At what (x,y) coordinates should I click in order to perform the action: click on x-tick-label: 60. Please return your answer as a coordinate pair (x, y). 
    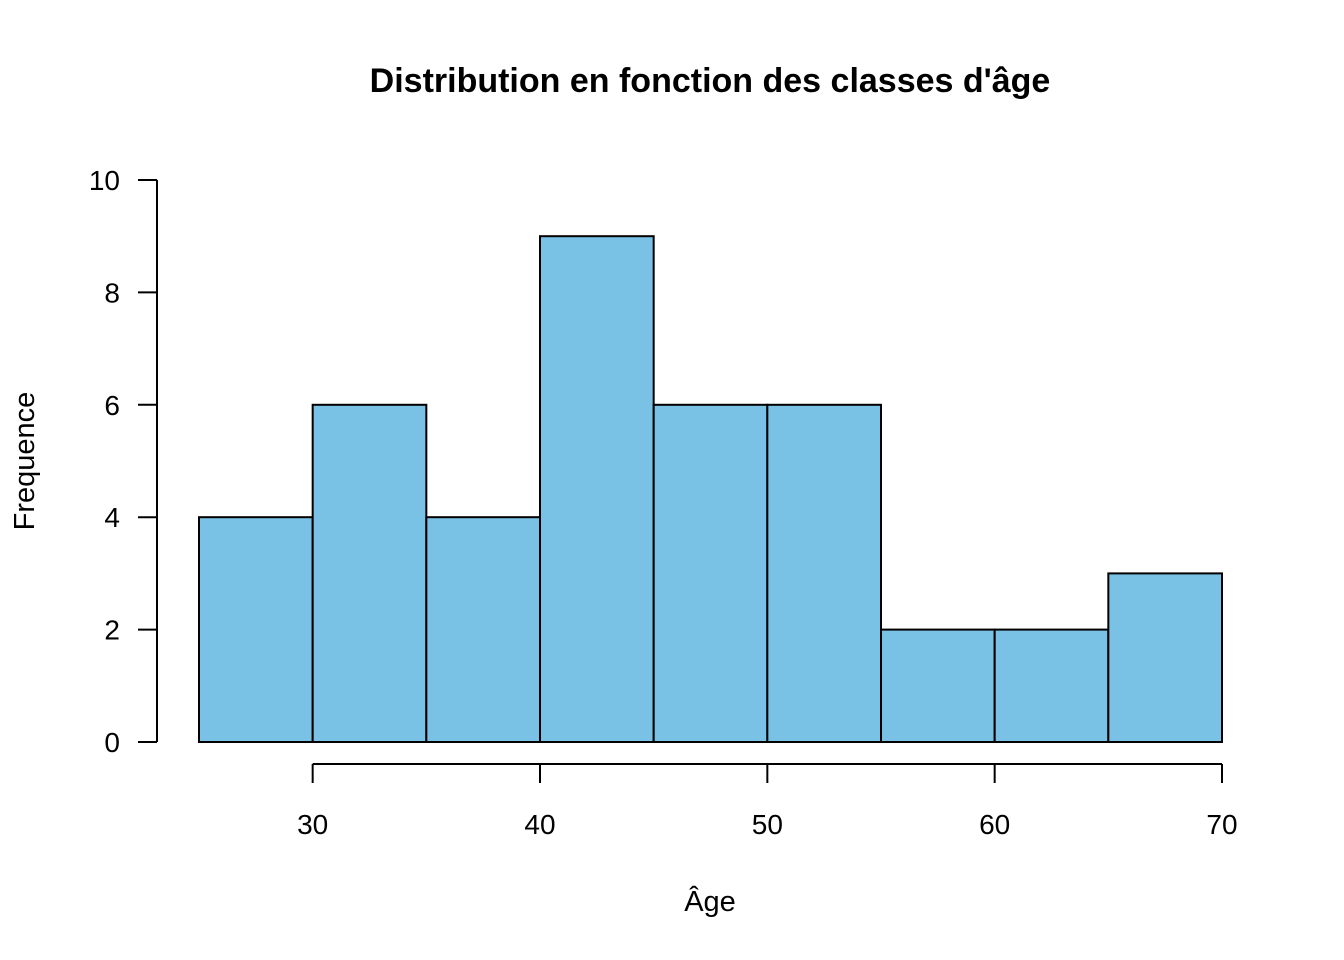
    Looking at the image, I should click on (994, 824).